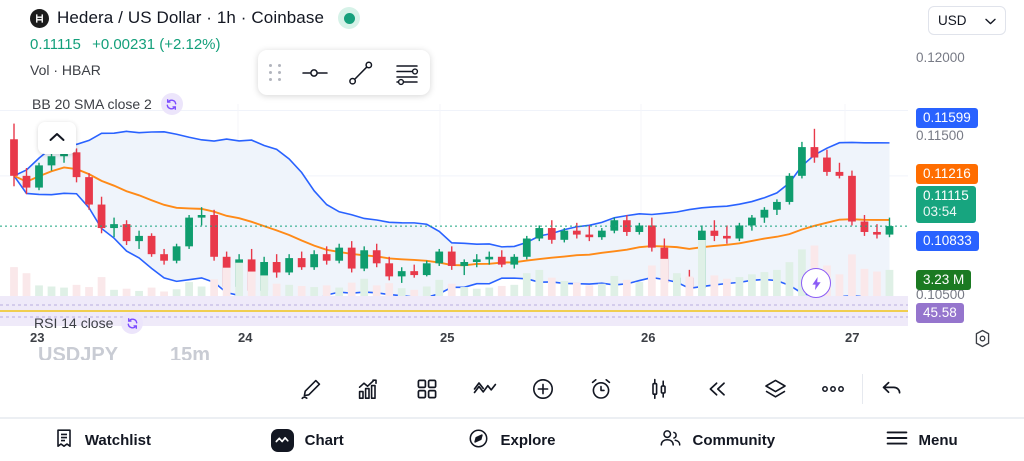 This screenshot has width=1024, height=461. What do you see at coordinates (734, 440) in the screenshot?
I see `nav-community-label: Community` at bounding box center [734, 440].